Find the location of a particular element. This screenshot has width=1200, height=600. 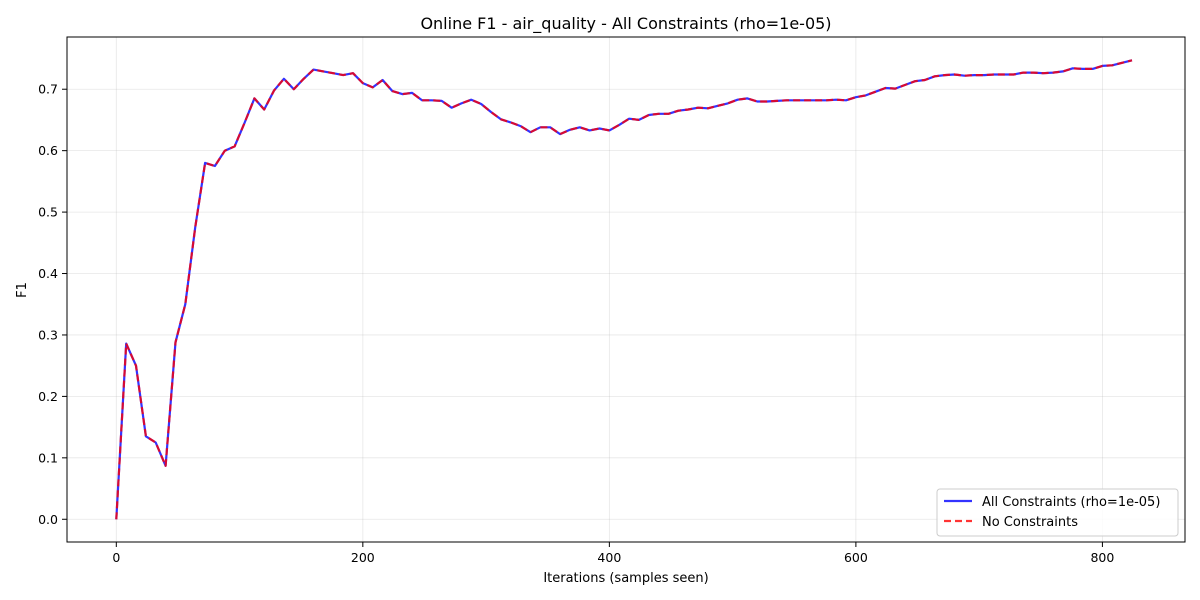

x-tick-label: 200 is located at coordinates (363, 557).